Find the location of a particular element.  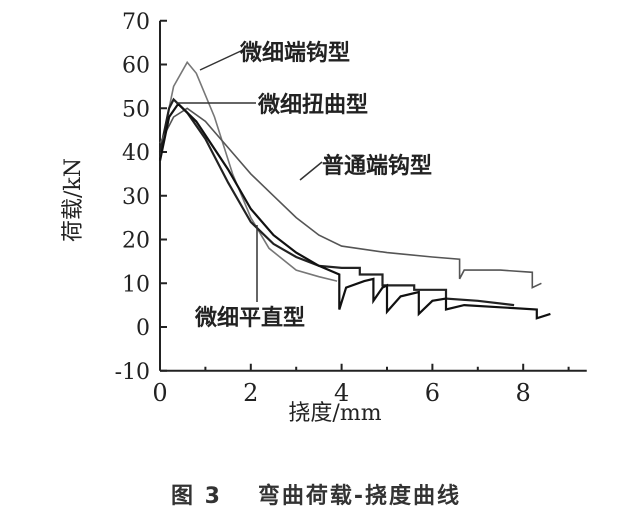

y-tick-label: 70 is located at coordinates (136, 22).